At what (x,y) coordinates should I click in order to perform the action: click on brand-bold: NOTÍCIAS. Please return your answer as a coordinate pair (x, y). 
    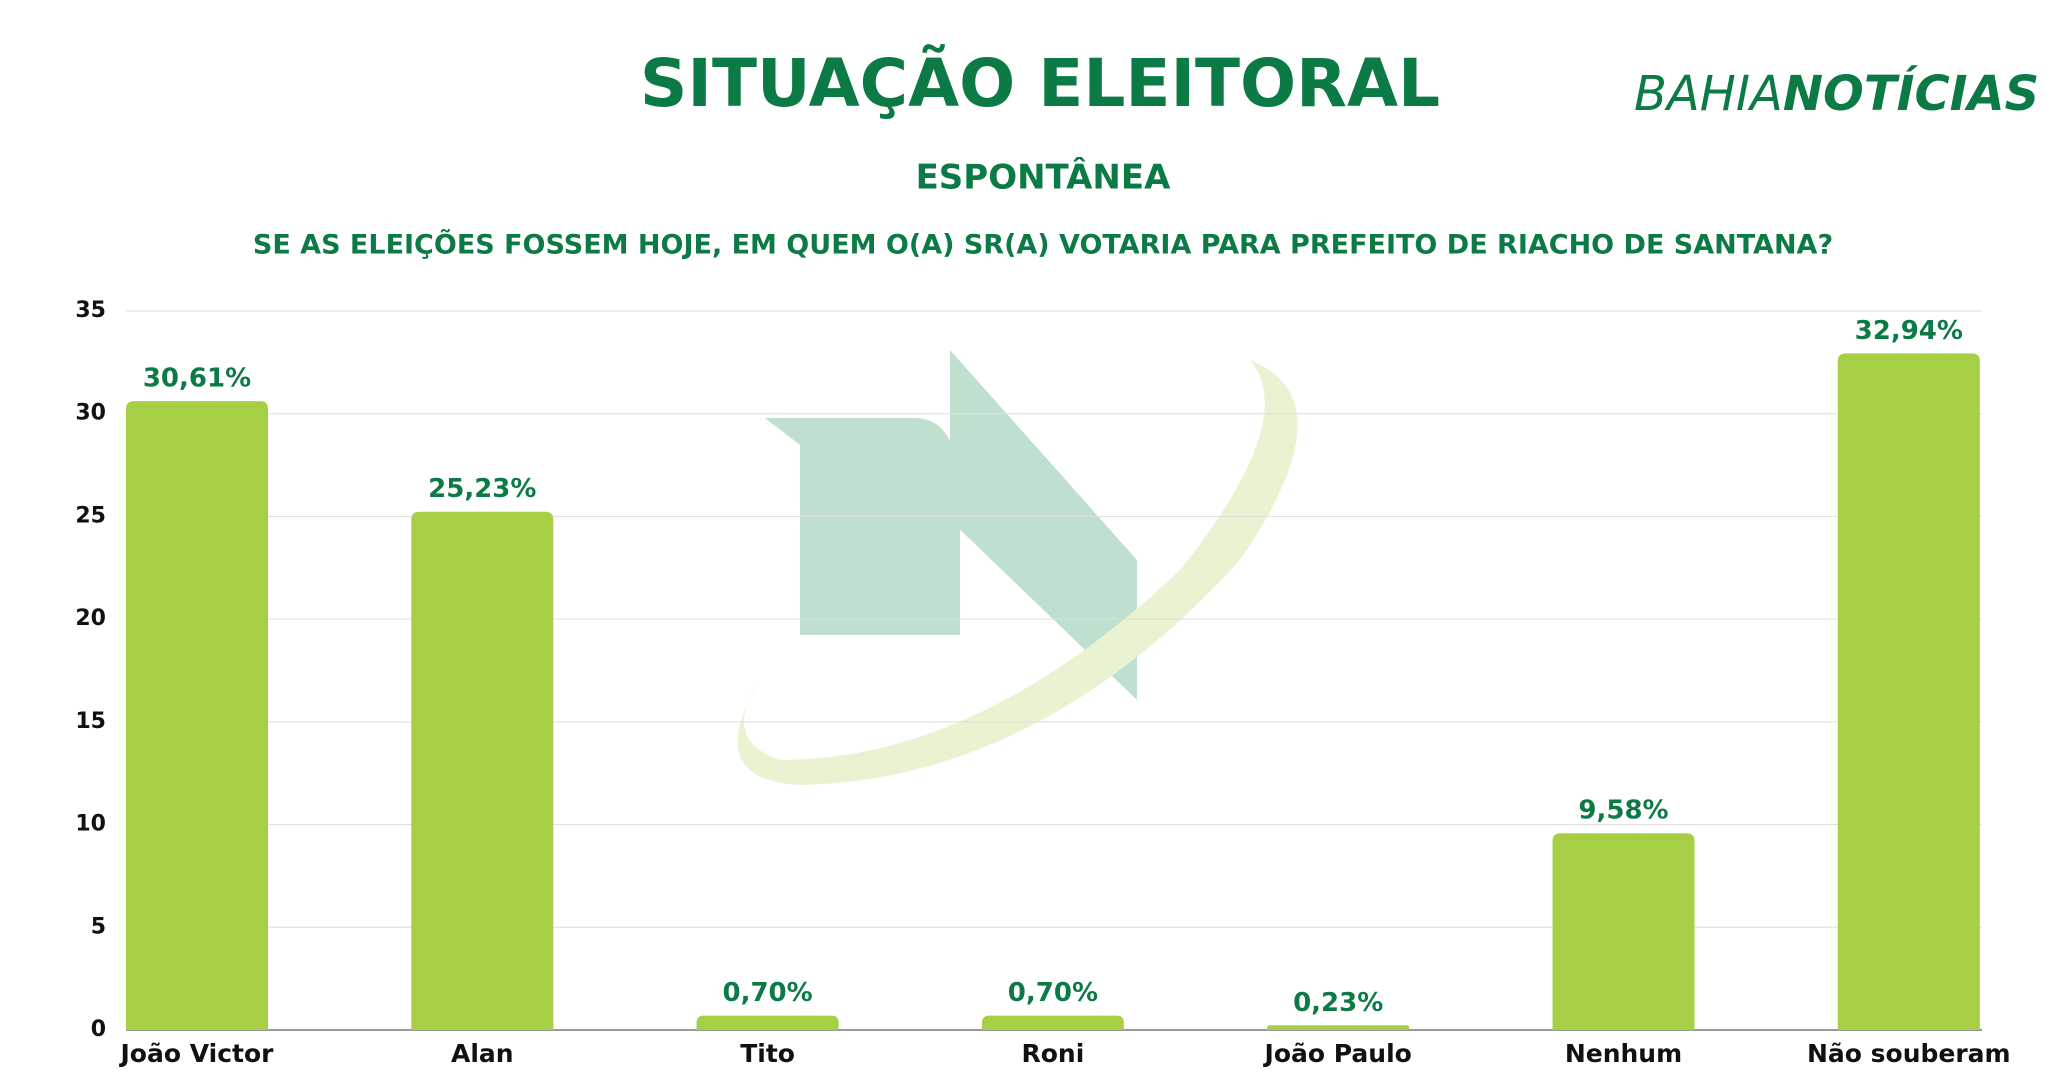
    Looking at the image, I should click on (1911, 93).